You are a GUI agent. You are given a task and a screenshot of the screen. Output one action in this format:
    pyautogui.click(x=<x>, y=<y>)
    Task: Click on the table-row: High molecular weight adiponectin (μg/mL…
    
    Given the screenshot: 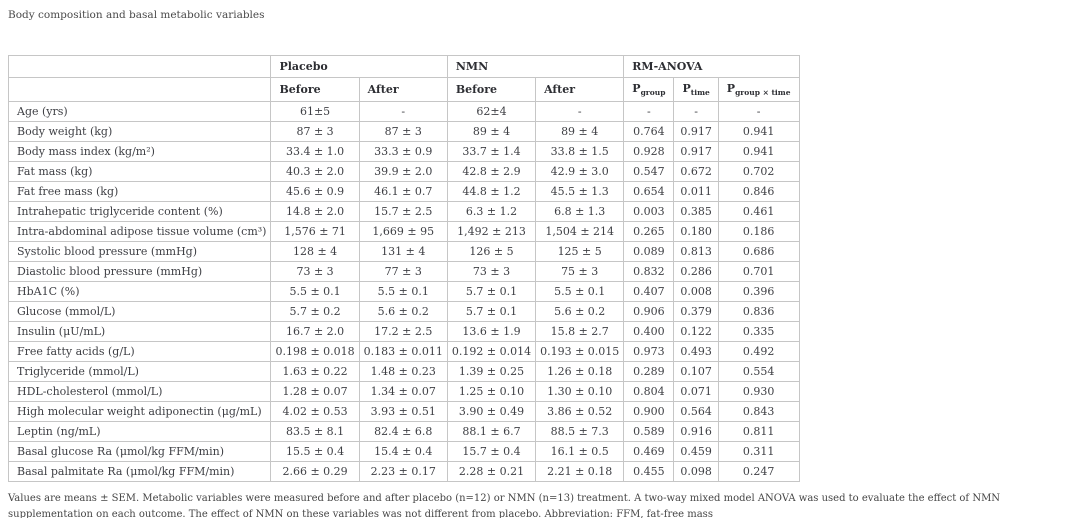 What is the action you would take?
    pyautogui.click(x=403, y=412)
    